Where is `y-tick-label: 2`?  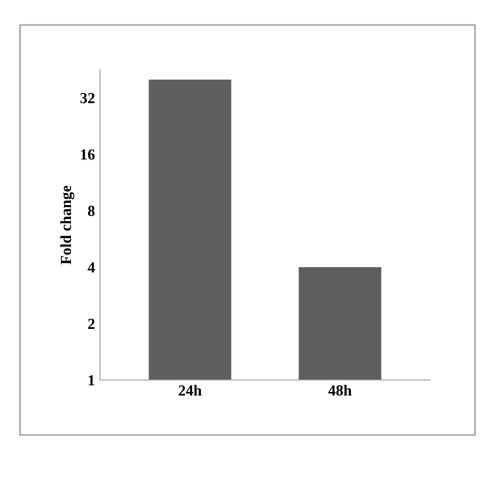 y-tick-label: 2 is located at coordinates (91, 323).